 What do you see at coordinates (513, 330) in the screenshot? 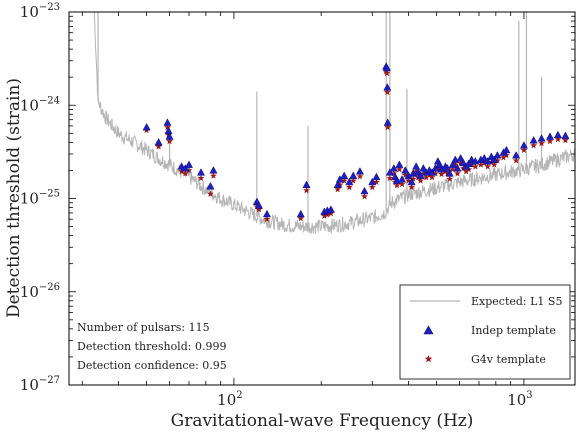
I see `legend-label-indep: Indep template` at bounding box center [513, 330].